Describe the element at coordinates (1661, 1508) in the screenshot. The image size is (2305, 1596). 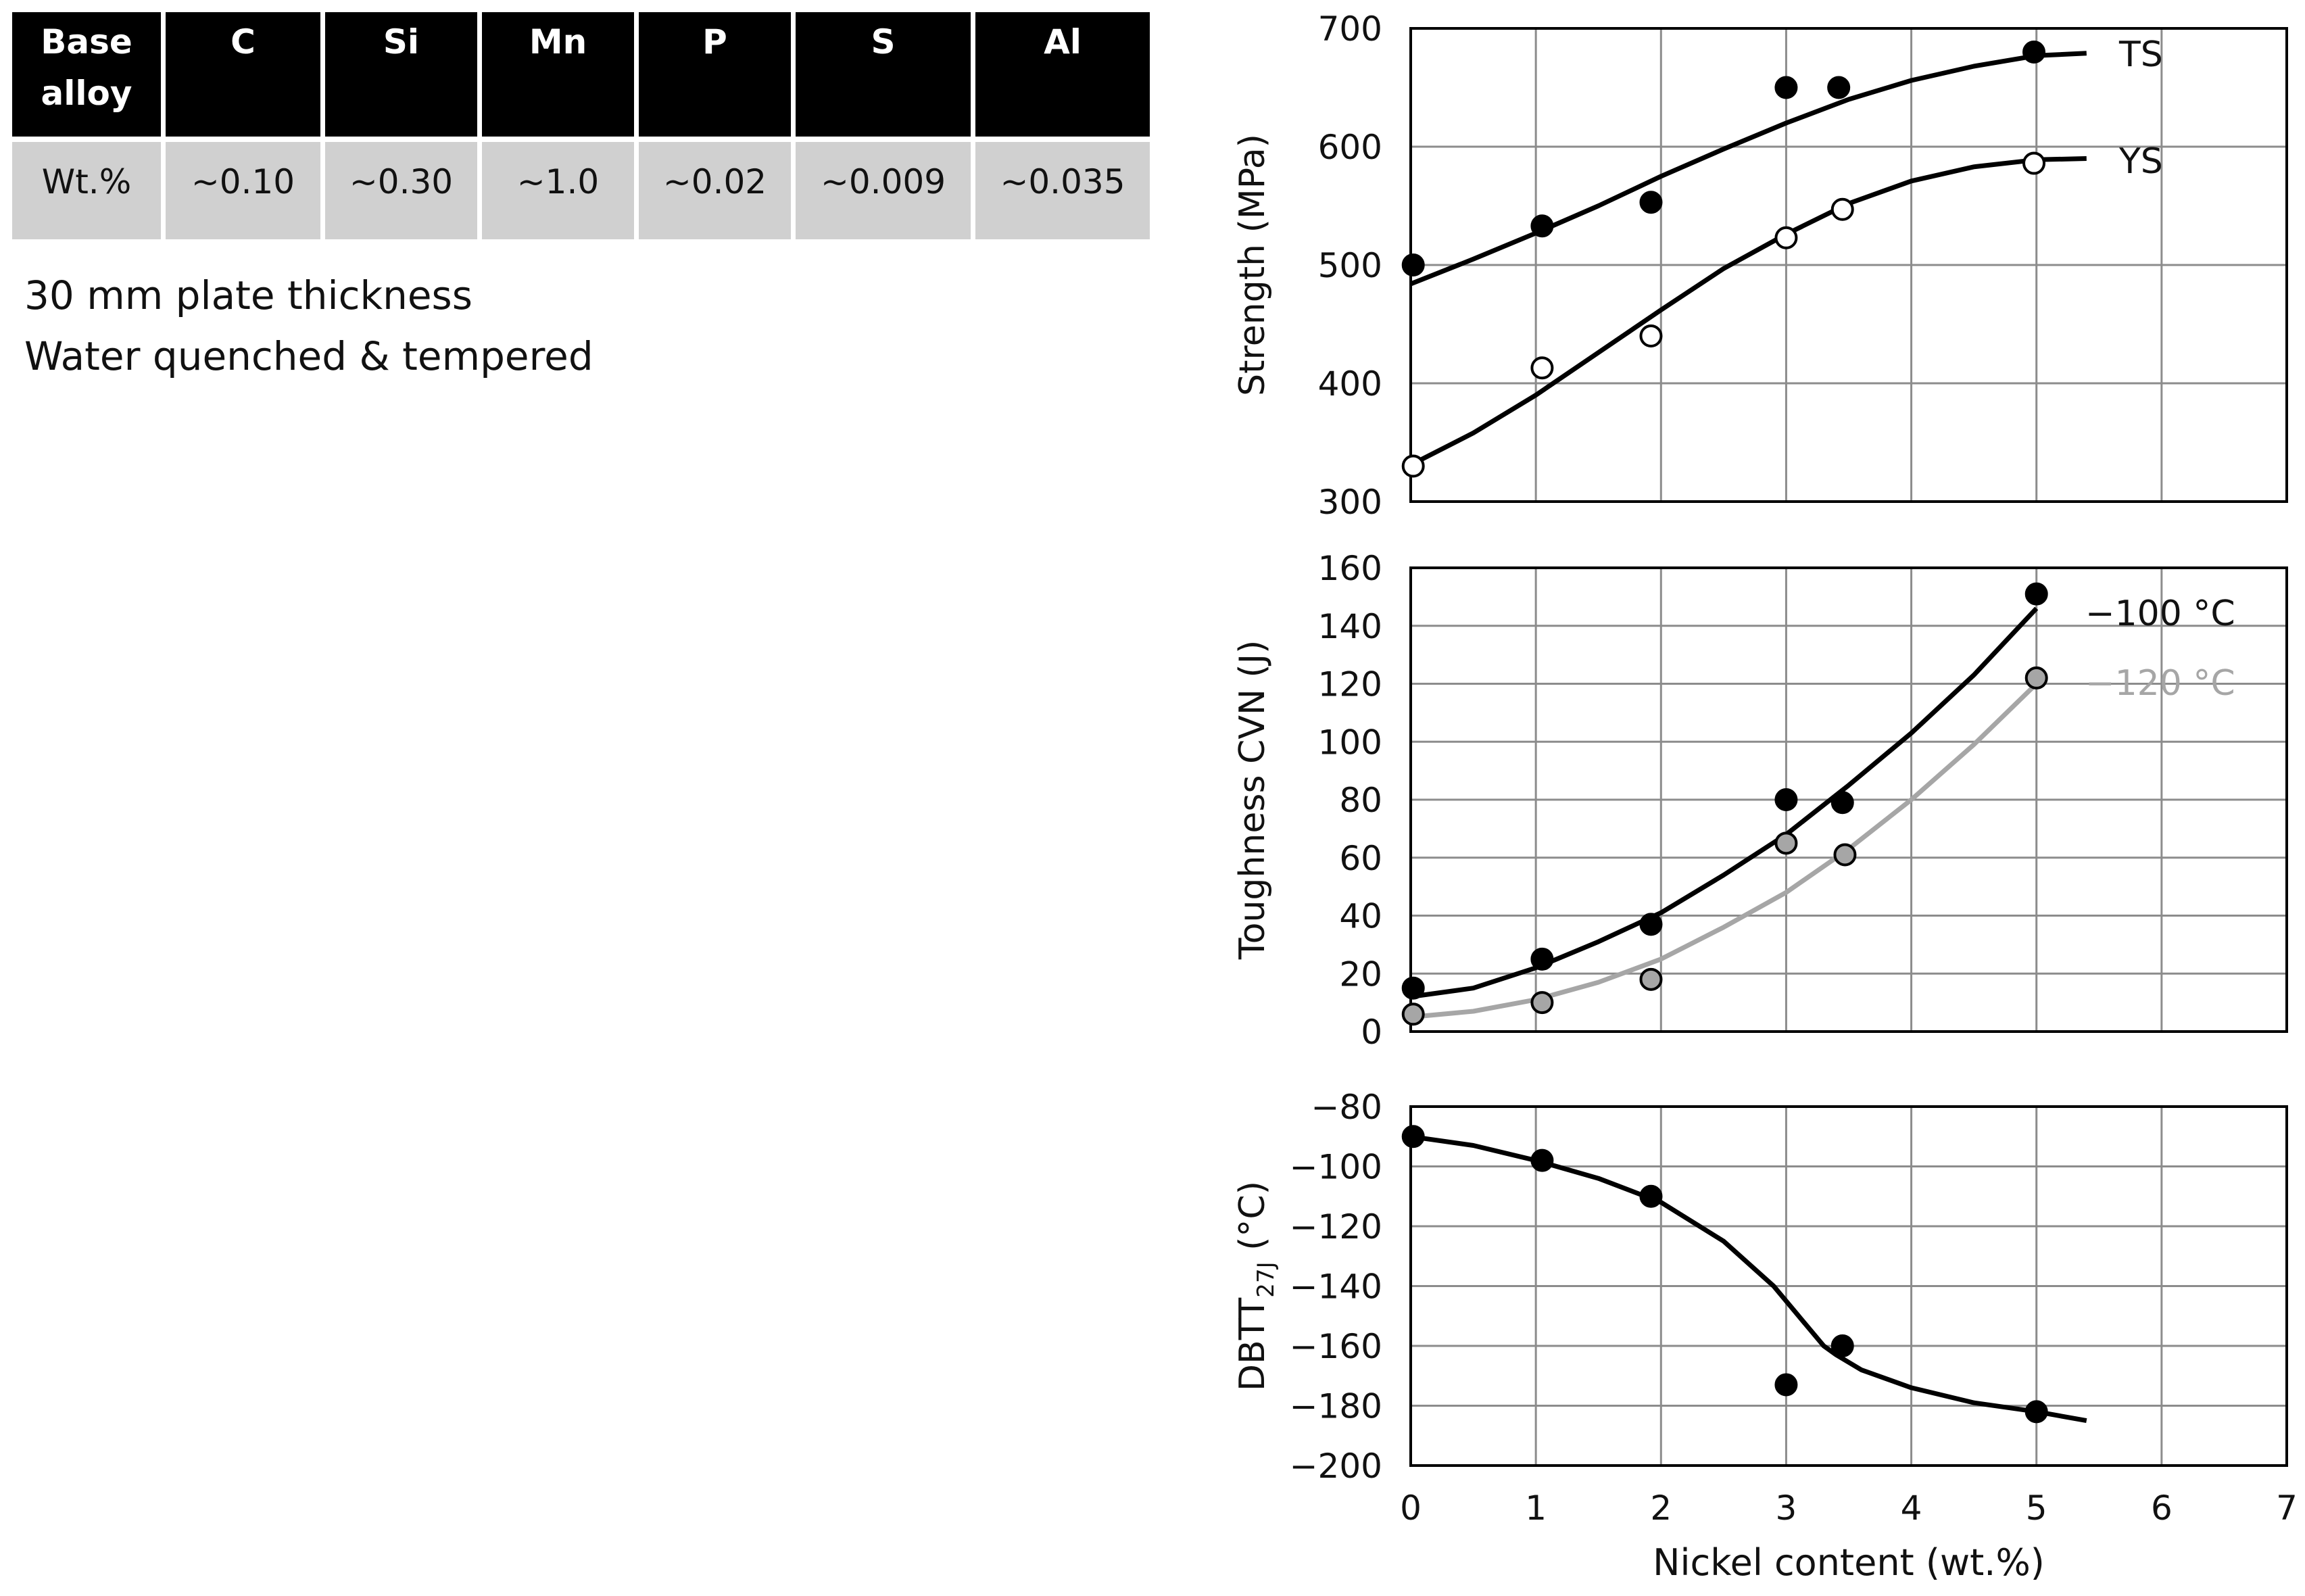
I see `x-tick-label: 2` at that location.